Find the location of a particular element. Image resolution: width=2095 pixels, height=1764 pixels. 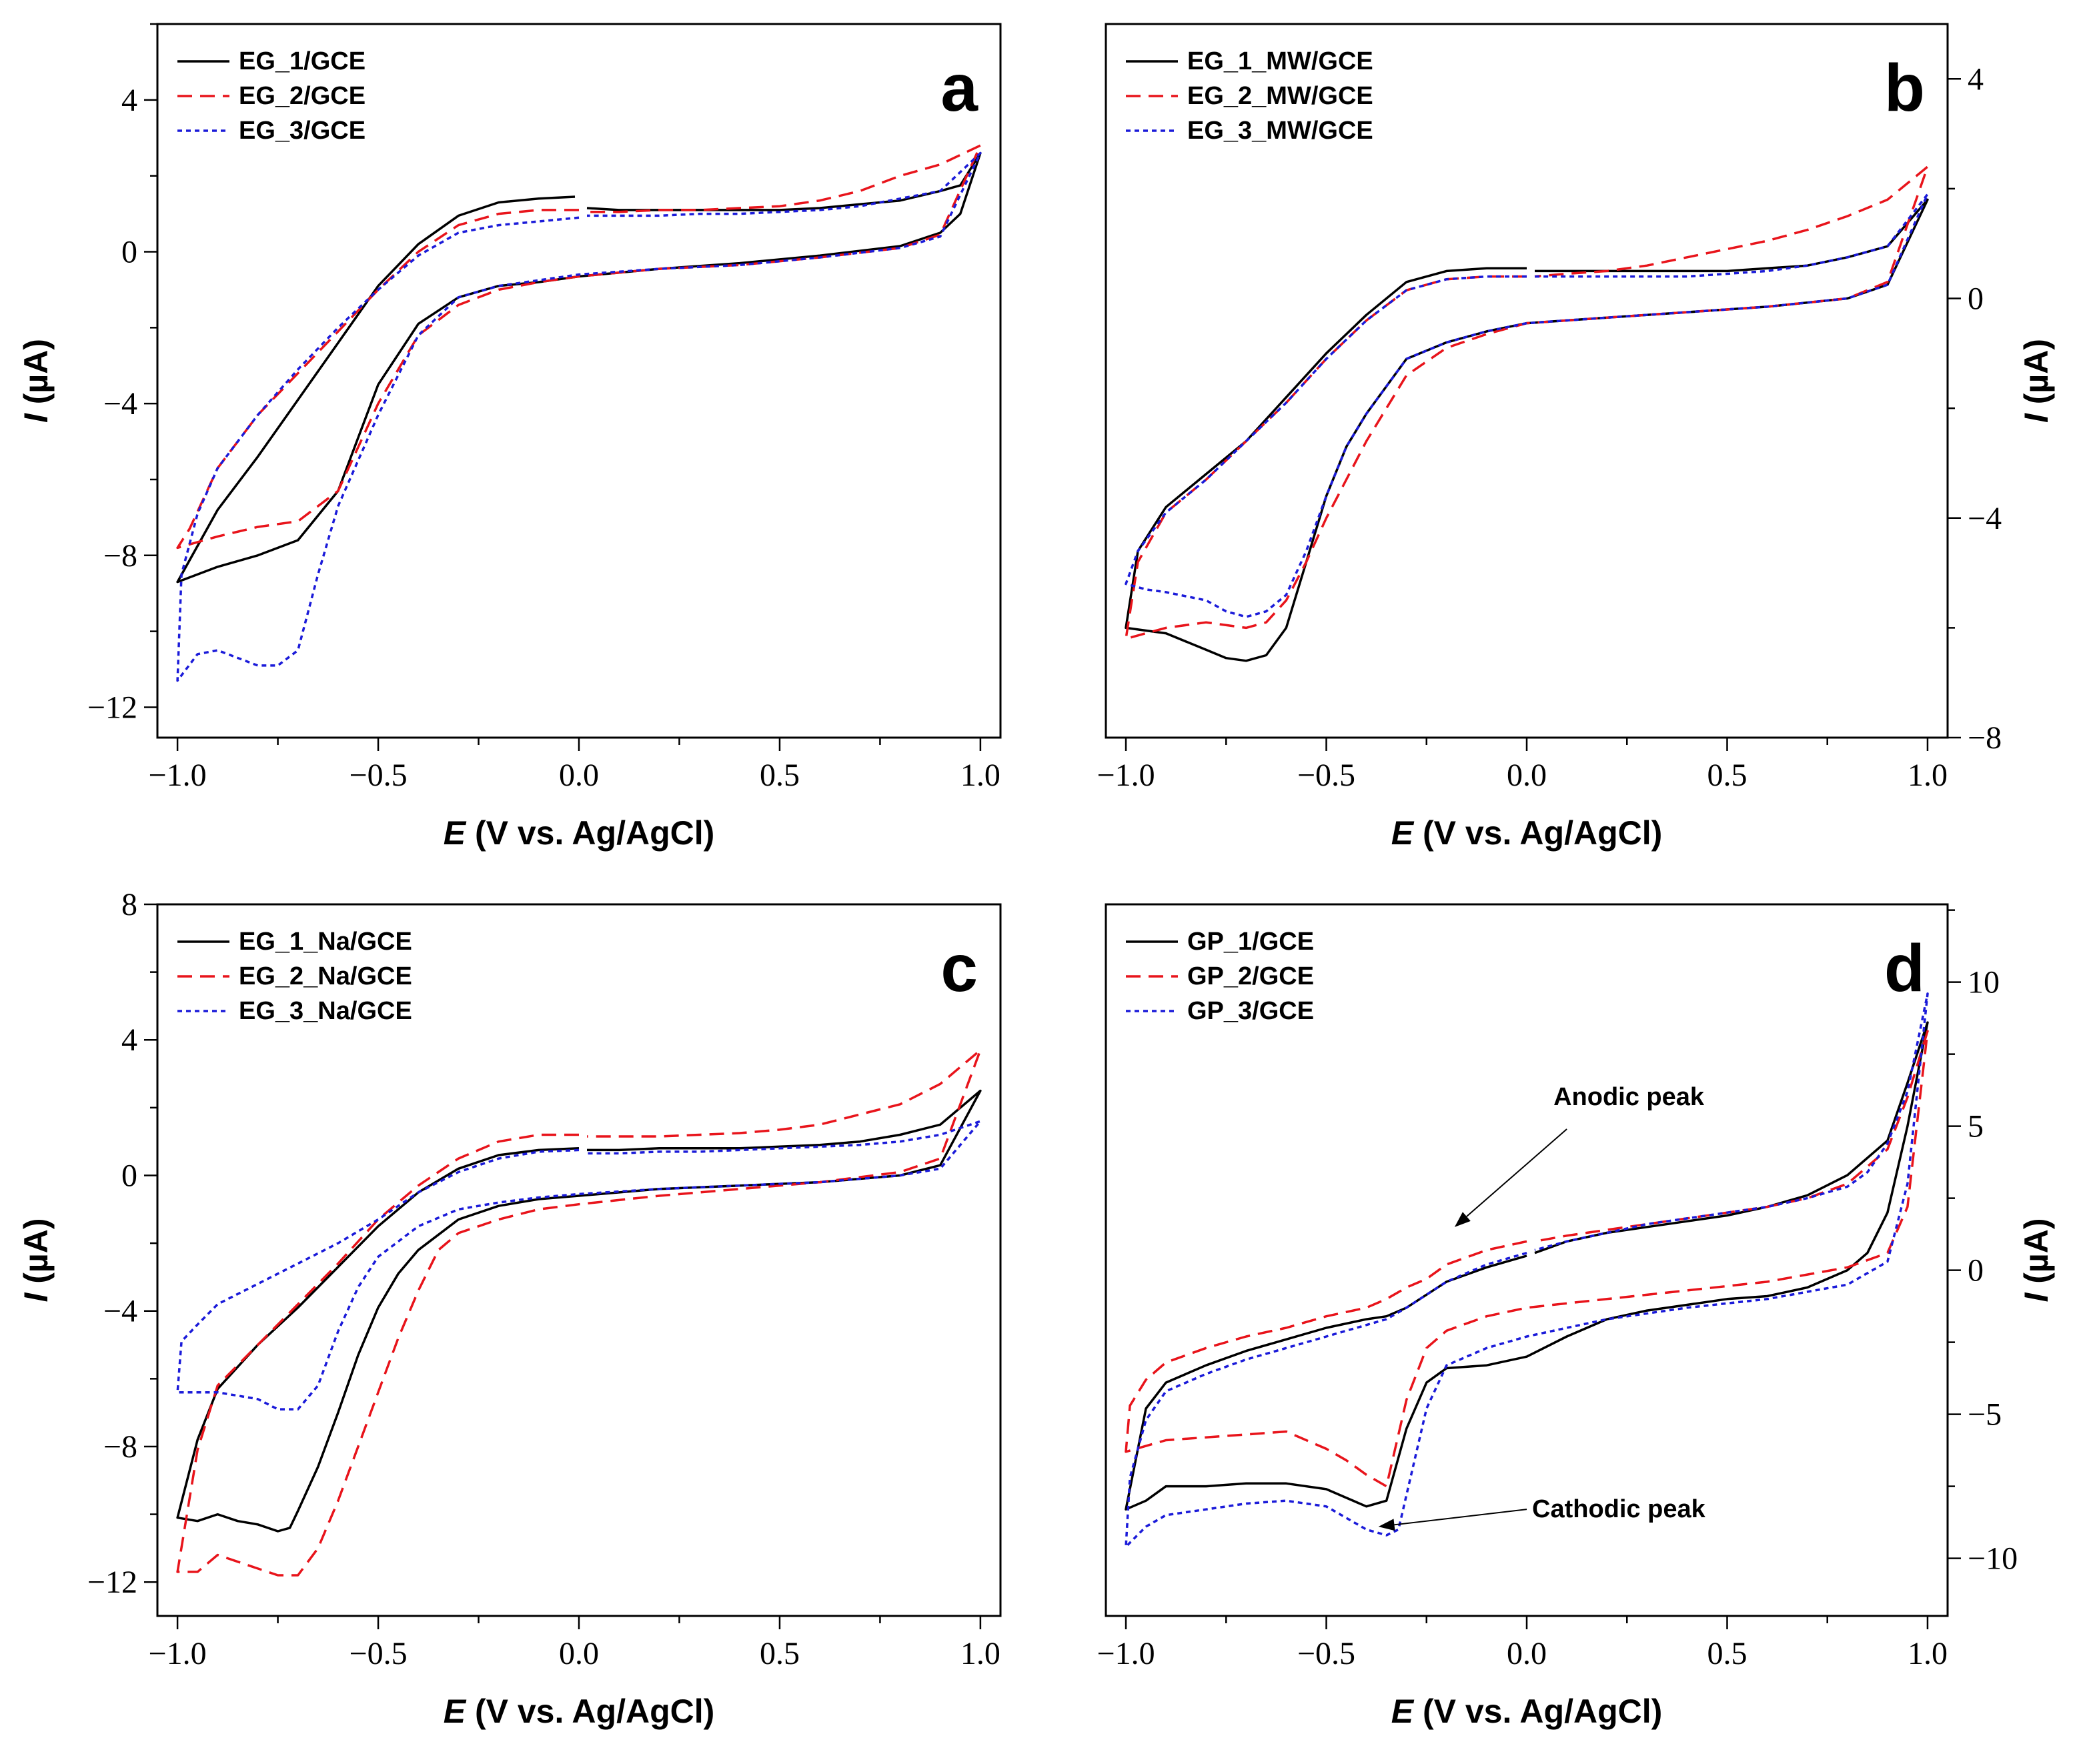

series-line-eg-1-gce is located at coordinates (579, 367).